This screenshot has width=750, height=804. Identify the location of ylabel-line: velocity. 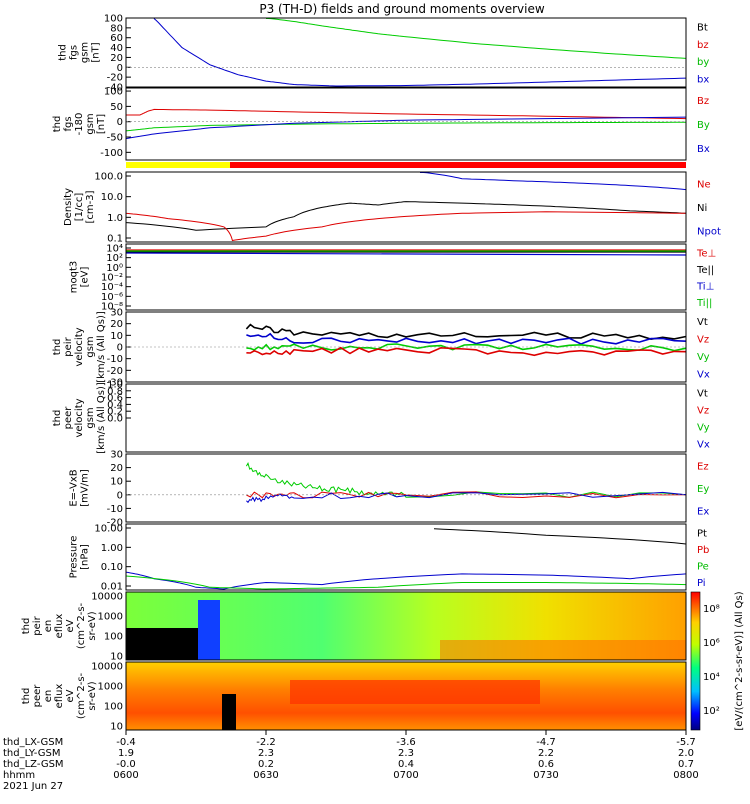
(79, 346).